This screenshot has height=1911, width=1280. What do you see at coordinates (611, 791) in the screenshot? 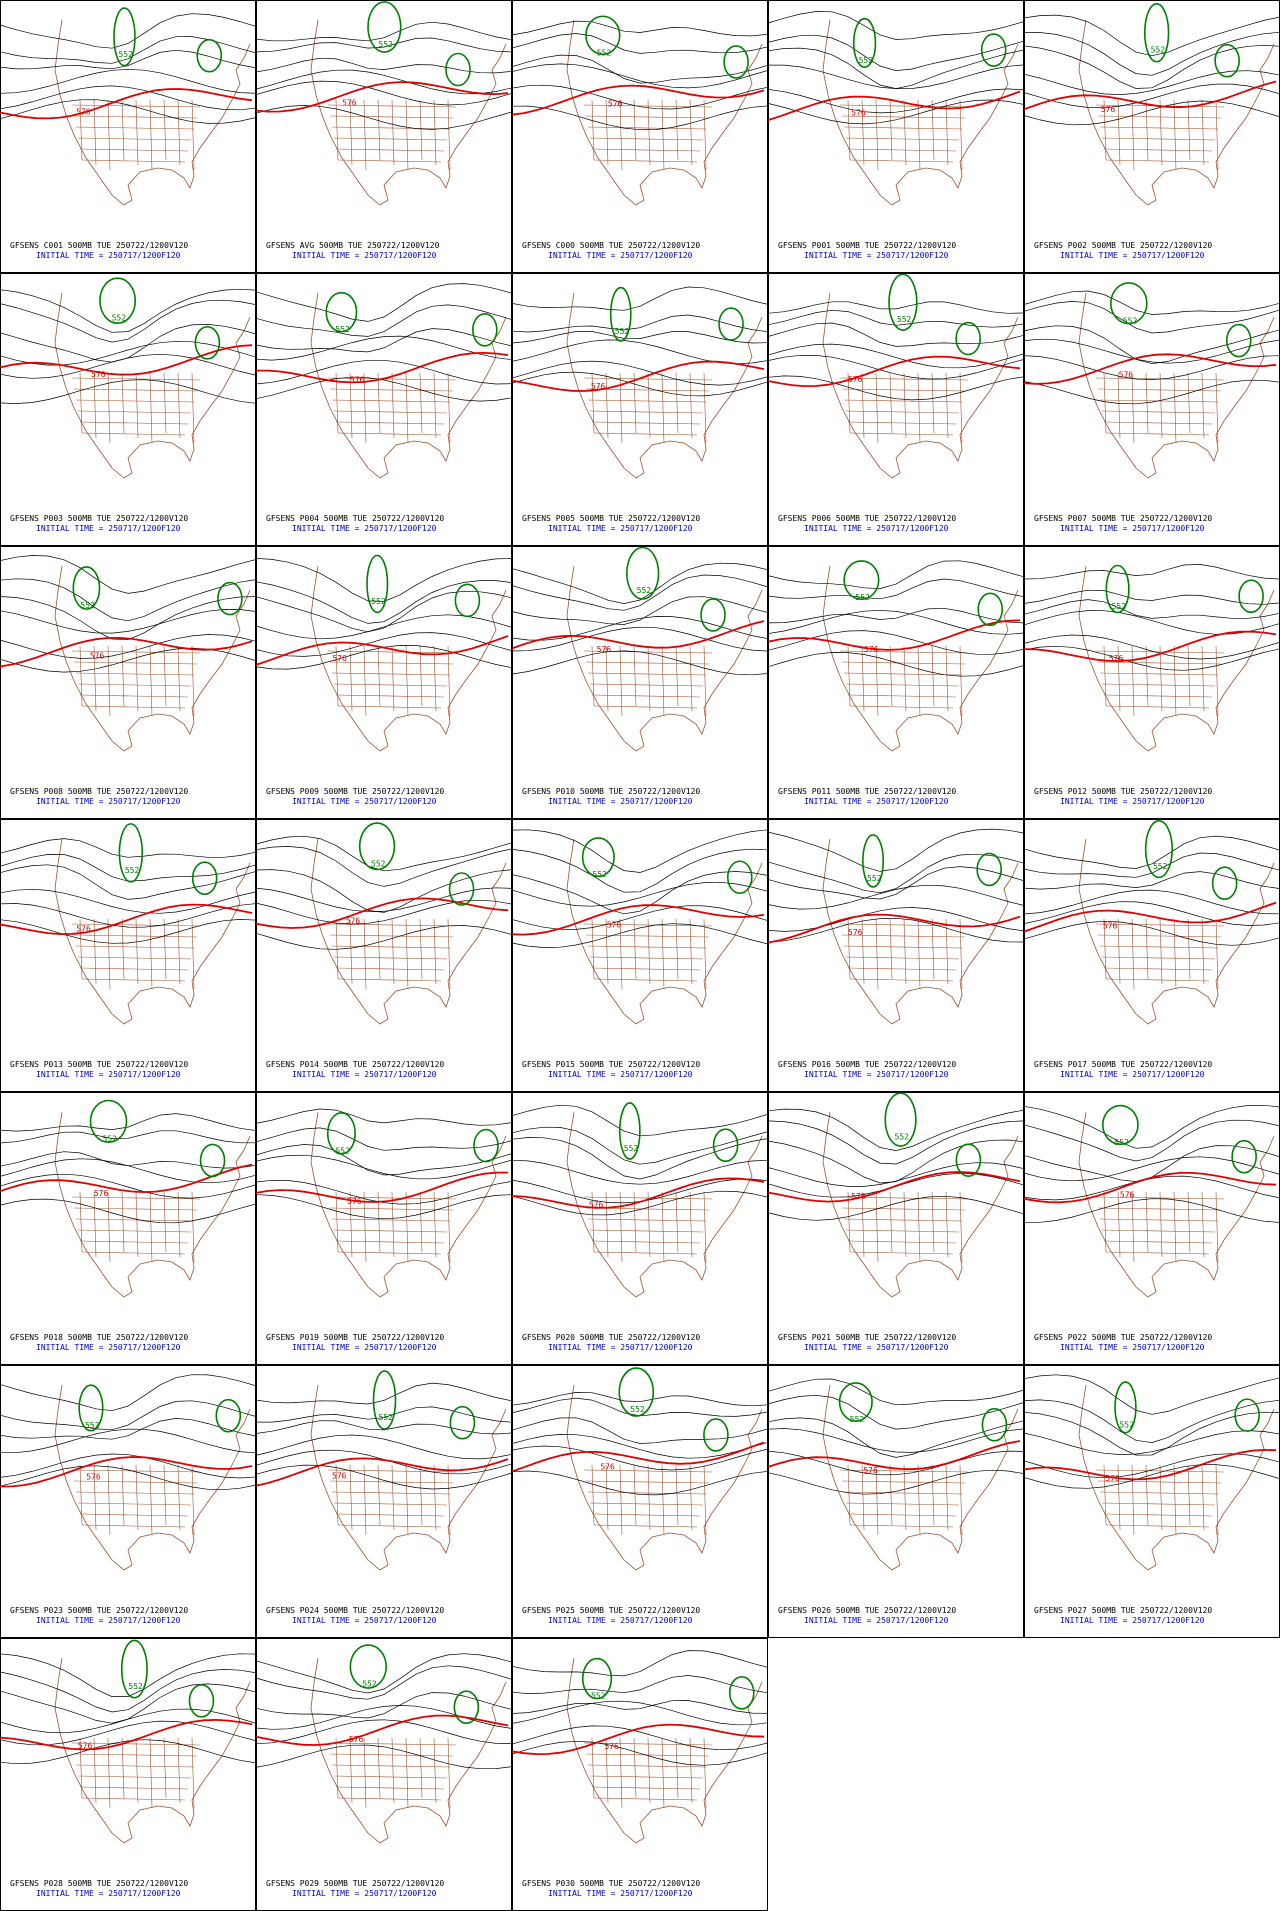
I see `panel-title: GFSENS P010 500MB TUE 250722/1200V120` at bounding box center [611, 791].